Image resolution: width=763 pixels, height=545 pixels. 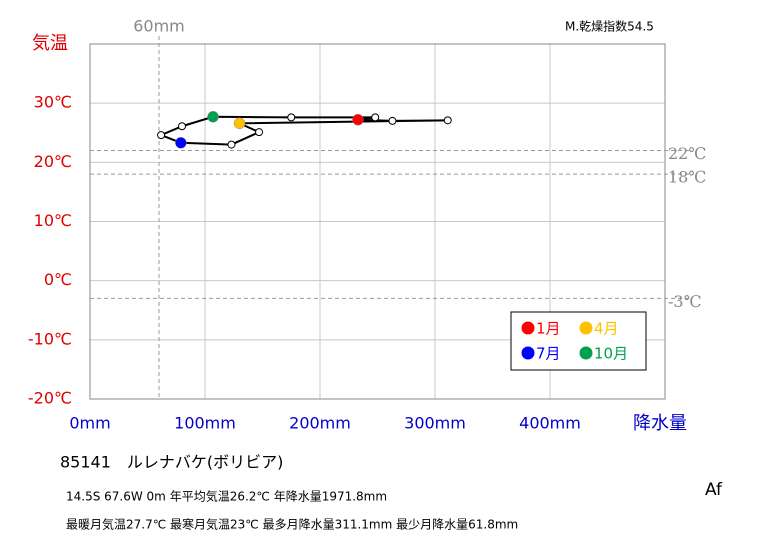 What do you see at coordinates (660, 423) in the screenshot?
I see `x-axis-label: 降水量` at bounding box center [660, 423].